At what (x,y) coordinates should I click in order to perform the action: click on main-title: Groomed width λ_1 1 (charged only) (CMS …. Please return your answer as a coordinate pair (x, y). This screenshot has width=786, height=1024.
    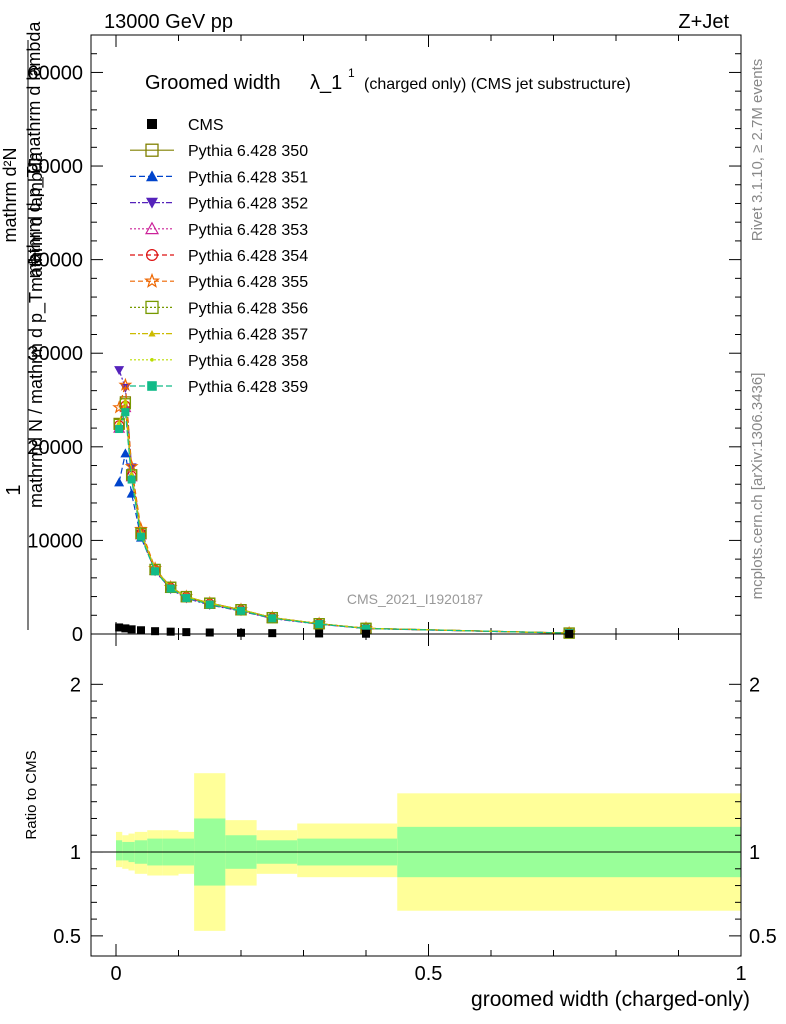
    Looking at the image, I should click on (388, 80).